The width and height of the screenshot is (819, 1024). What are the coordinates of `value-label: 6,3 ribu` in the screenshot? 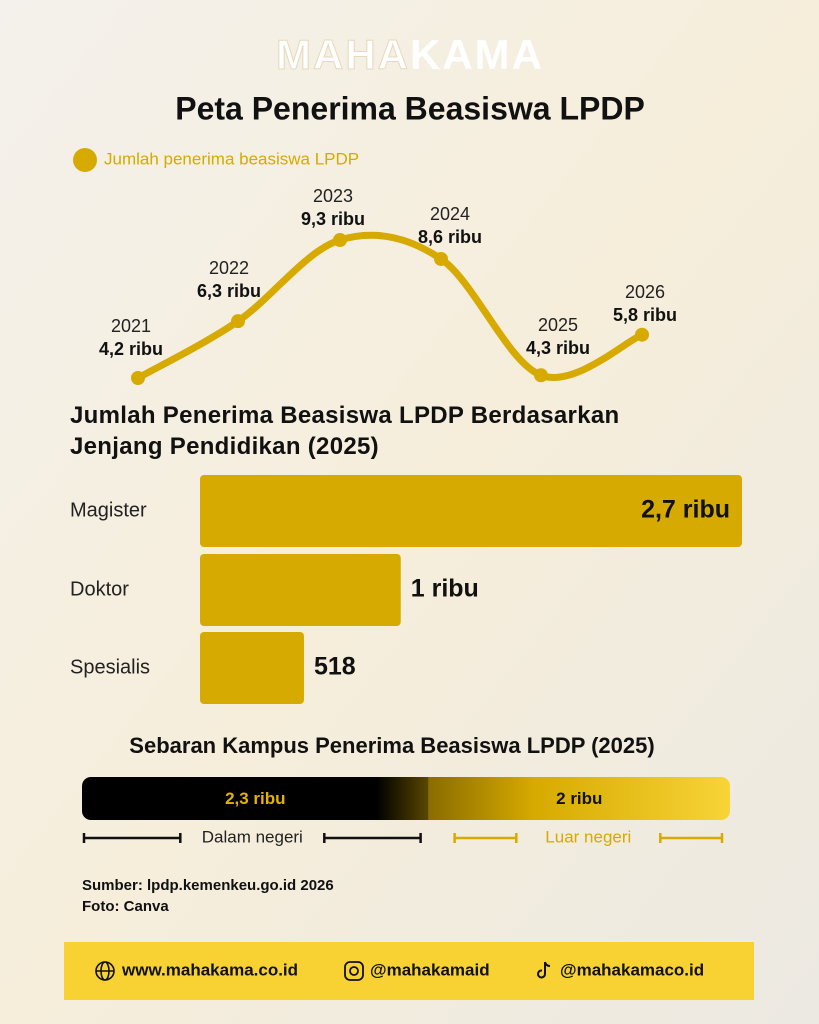 It's located at (229, 291).